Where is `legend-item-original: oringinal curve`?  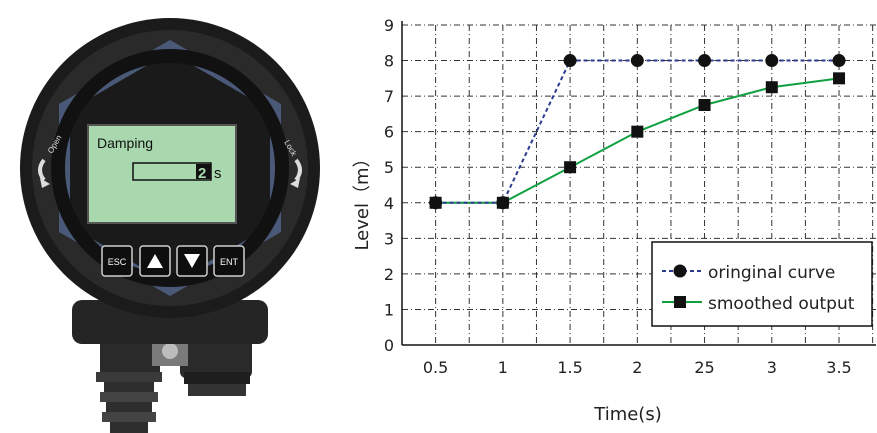
legend-item-original: oringinal curve is located at coordinates (748, 273).